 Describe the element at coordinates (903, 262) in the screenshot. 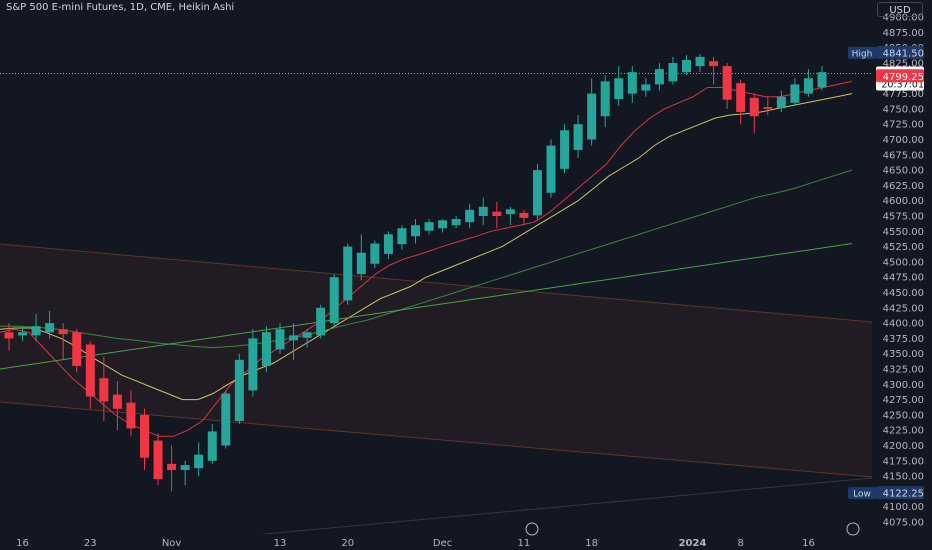

I see `price-tick-label: 4500.00` at that location.